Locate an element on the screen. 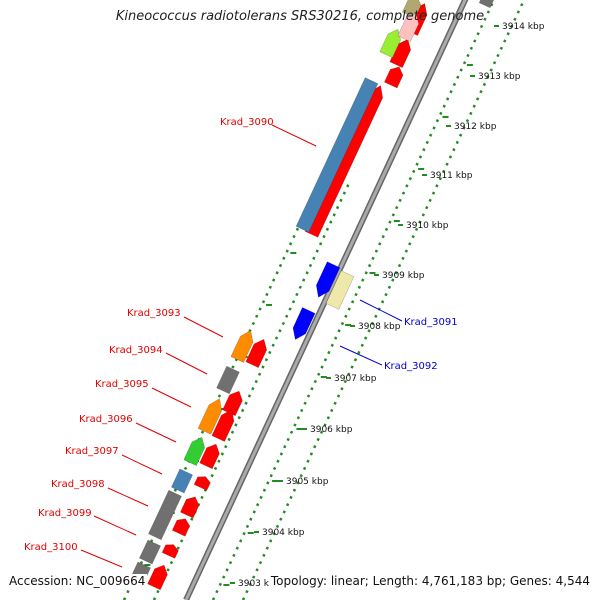 This screenshot has height=600, width=600. tick-label: 3911 kbp is located at coordinates (451, 176).